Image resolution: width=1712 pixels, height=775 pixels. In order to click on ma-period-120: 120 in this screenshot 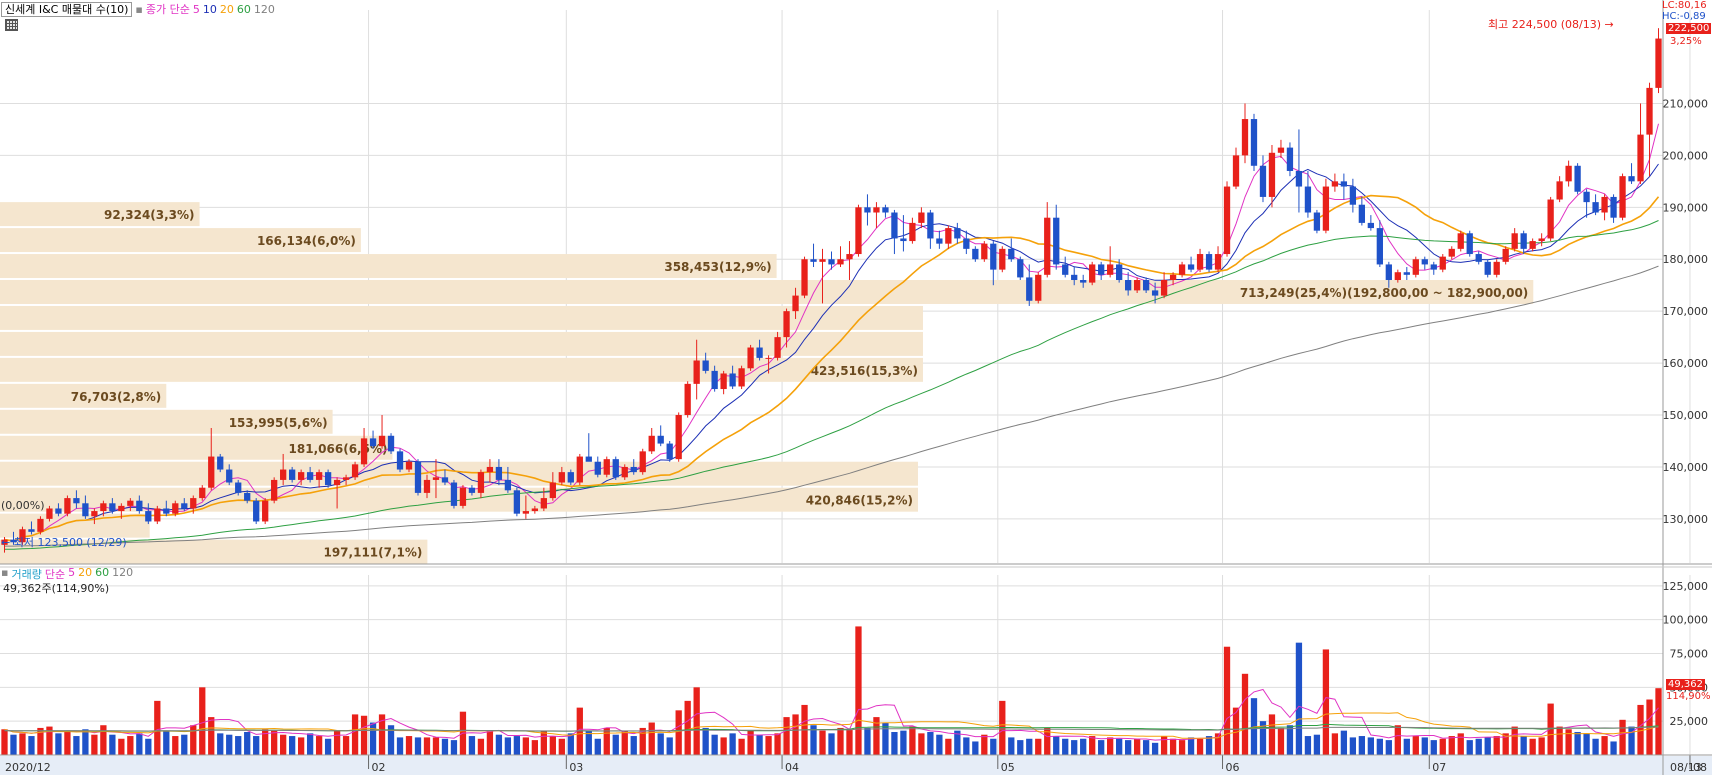, I will do `click(264, 9)`.